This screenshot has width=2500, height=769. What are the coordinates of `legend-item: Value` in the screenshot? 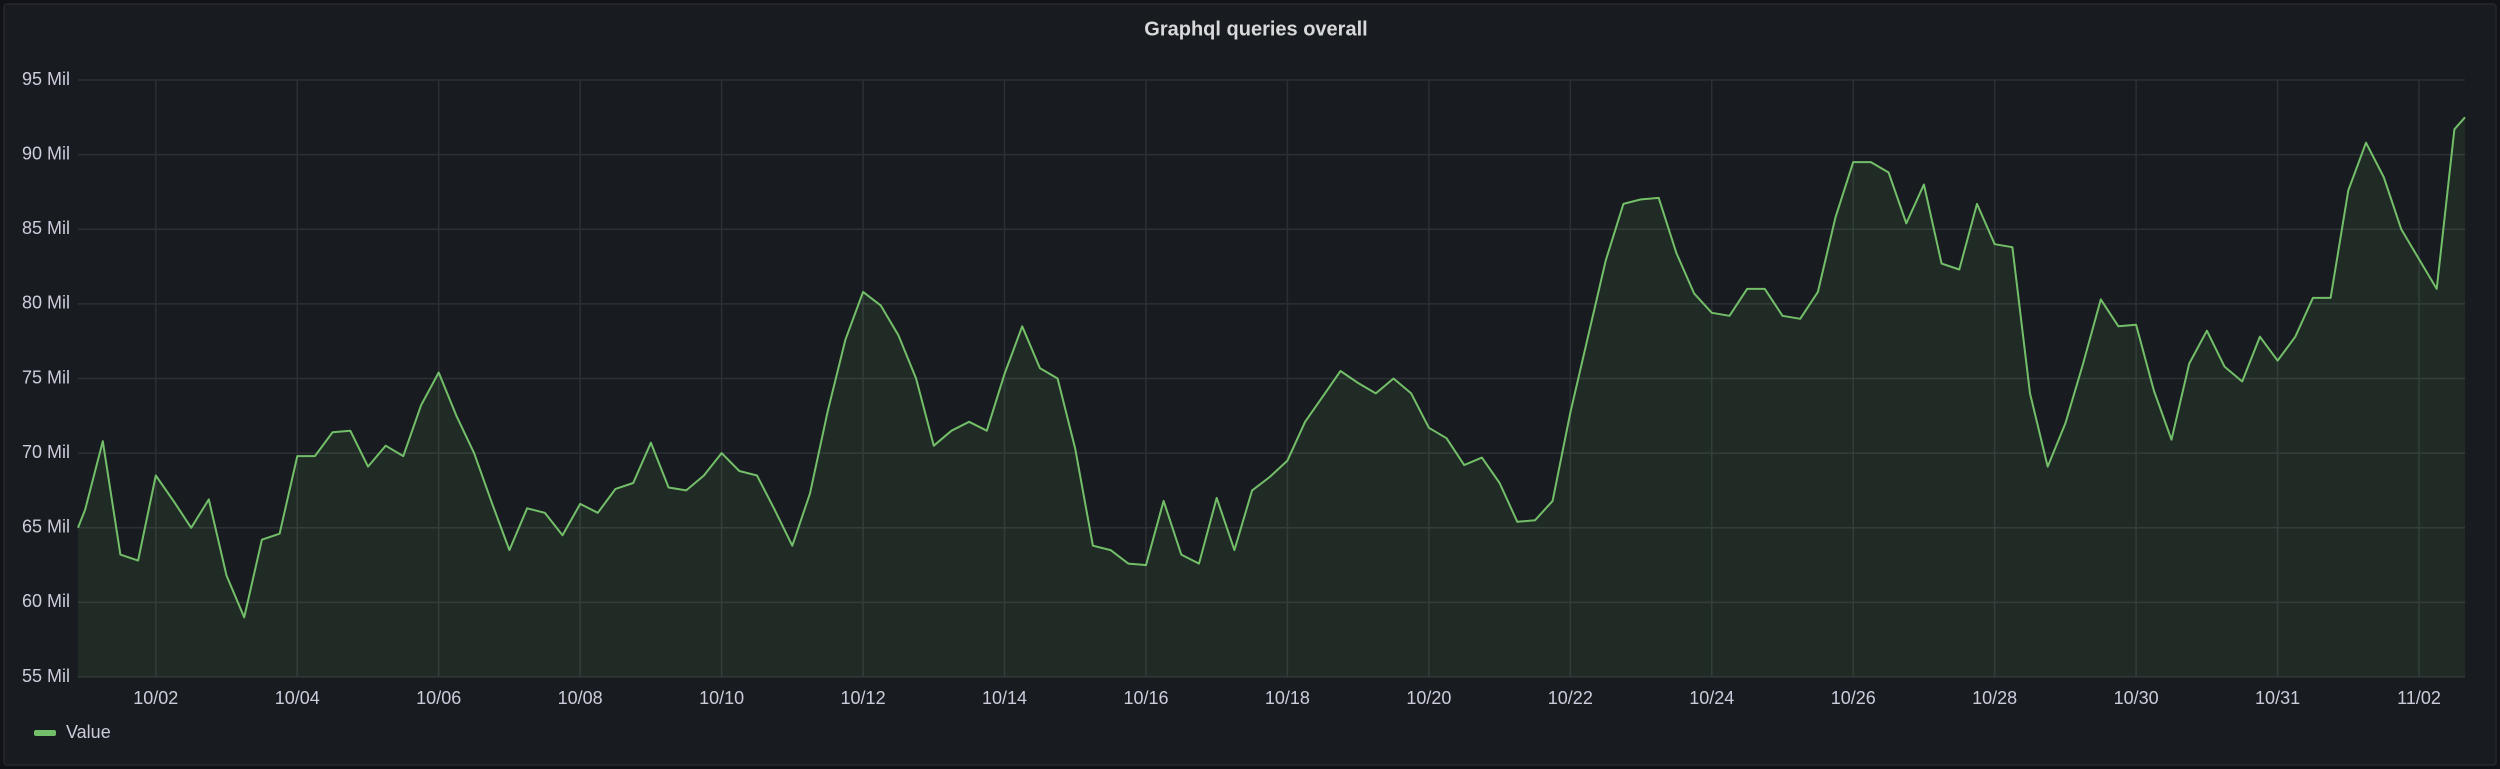 It's located at (72, 732).